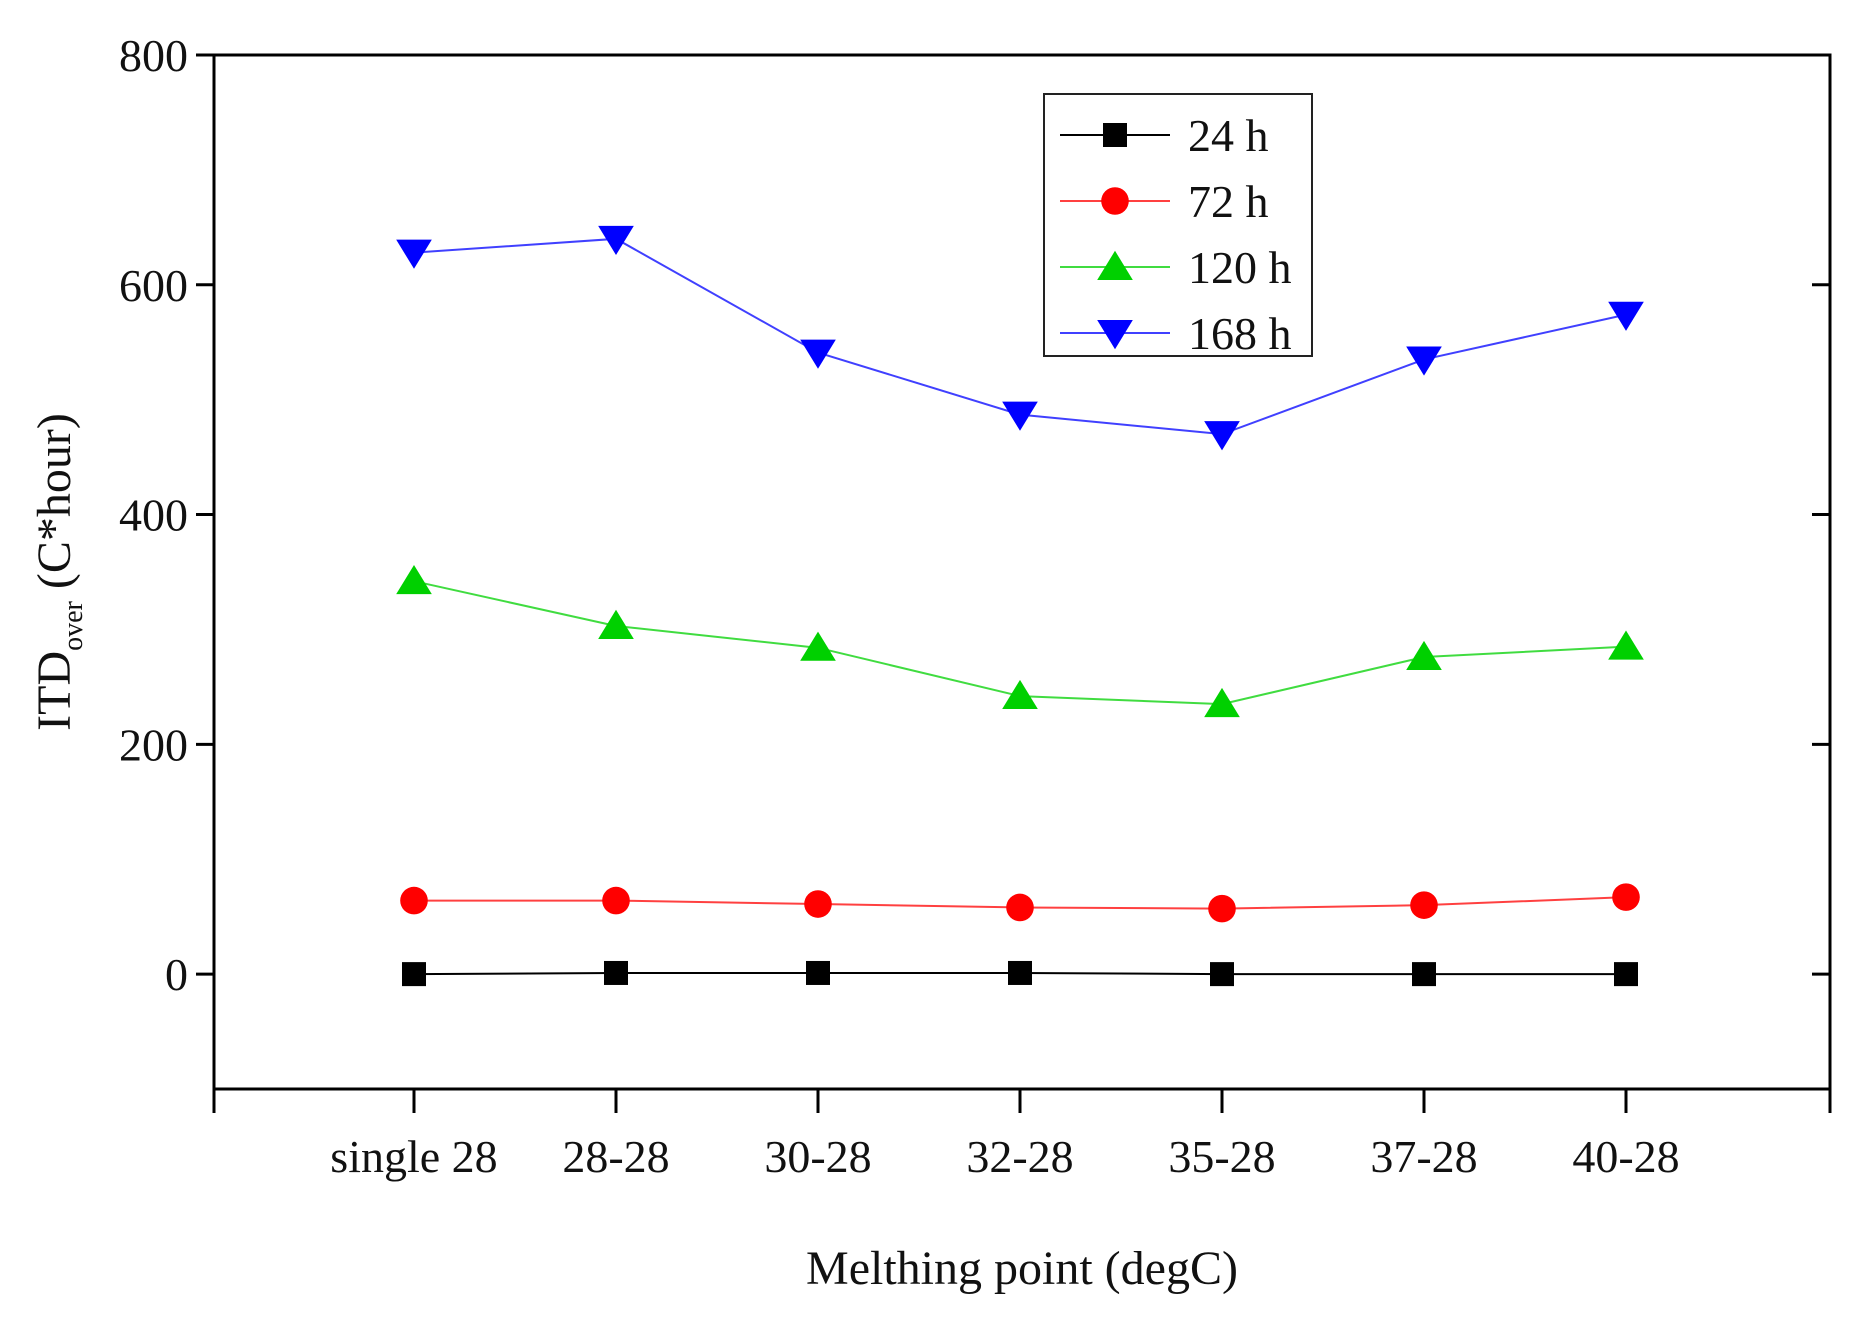 This screenshot has height=1336, width=1858. I want to click on legend: 24 h 72 h 120 h 168 h, so click(1178, 226).